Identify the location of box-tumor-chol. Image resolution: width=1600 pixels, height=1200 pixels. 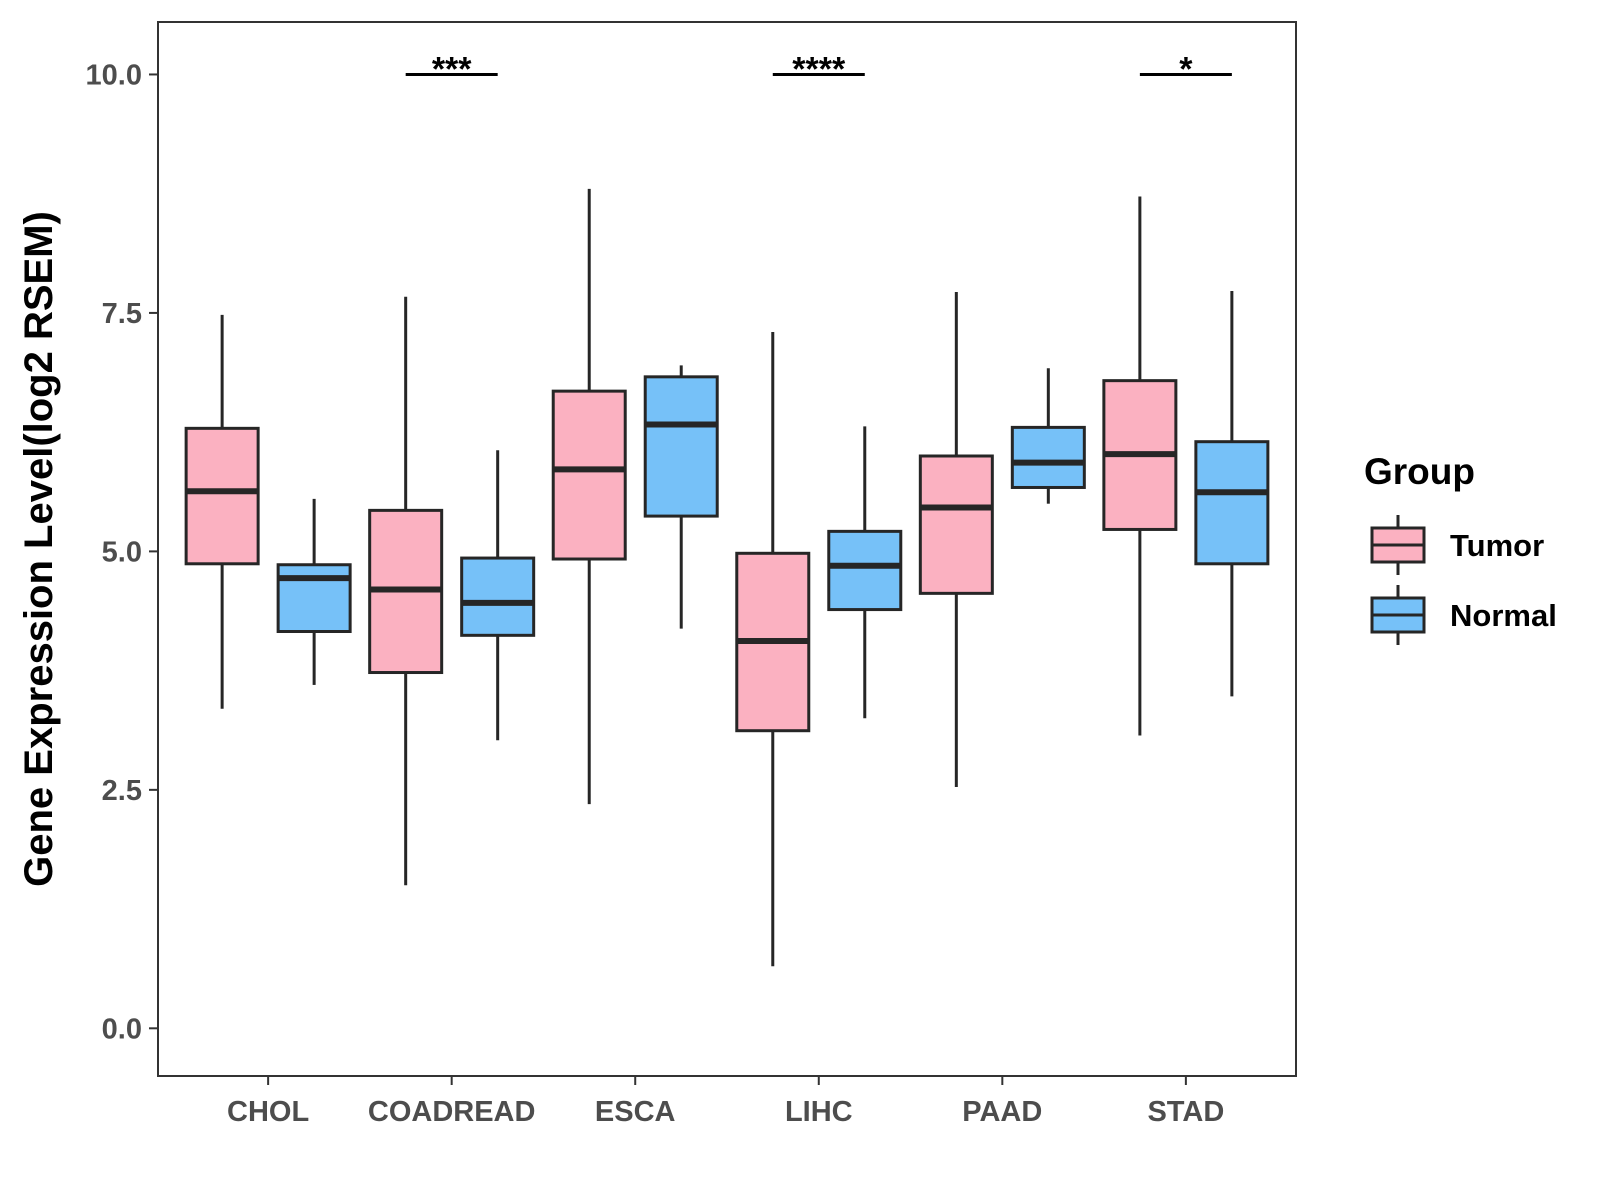
(222, 511).